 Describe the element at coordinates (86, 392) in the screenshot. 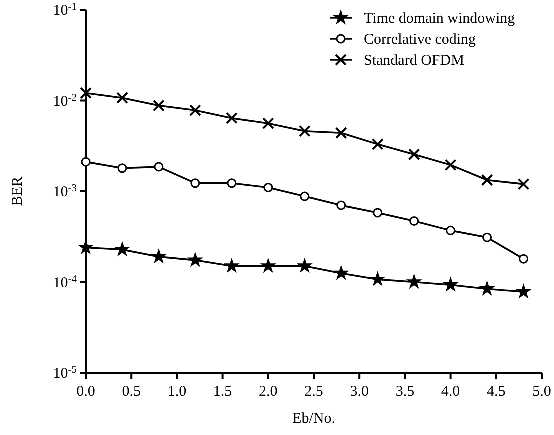

I see `x-tick-label: 0.0` at that location.